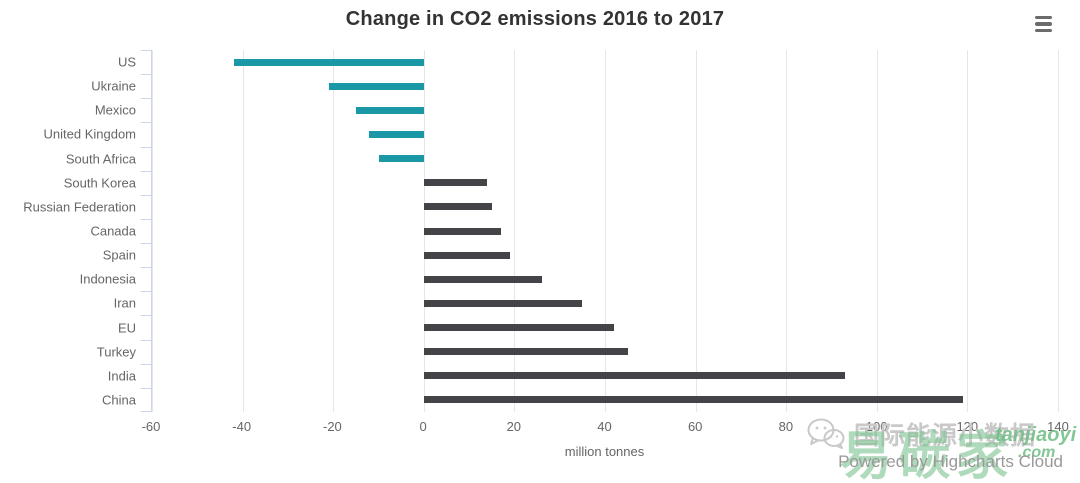 The width and height of the screenshot is (1080, 483). Describe the element at coordinates (482, 279) in the screenshot. I see `bar-indonesia` at that location.